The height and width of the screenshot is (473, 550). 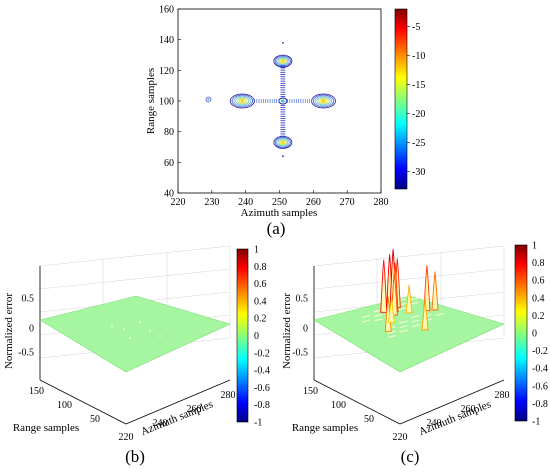 What do you see at coordinates (305, 329) in the screenshot?
I see `panel-c-z-tick-label: 0` at bounding box center [305, 329].